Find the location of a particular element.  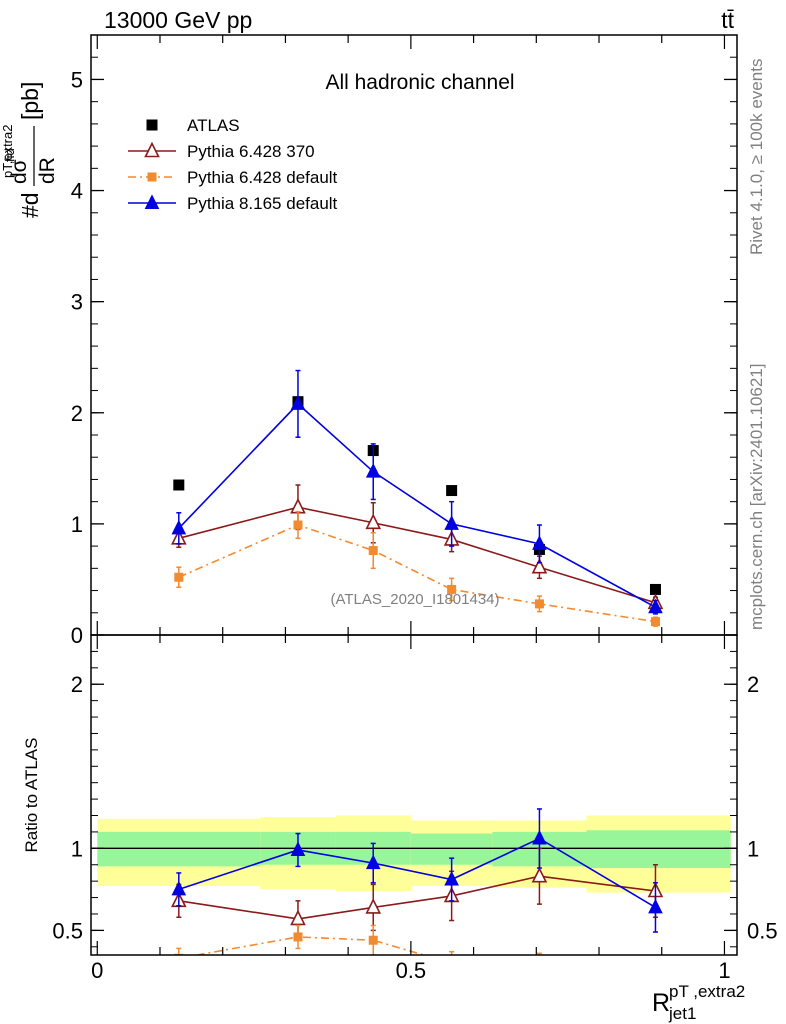

ratio-ytick-label-right: 2 is located at coordinates (753, 684).